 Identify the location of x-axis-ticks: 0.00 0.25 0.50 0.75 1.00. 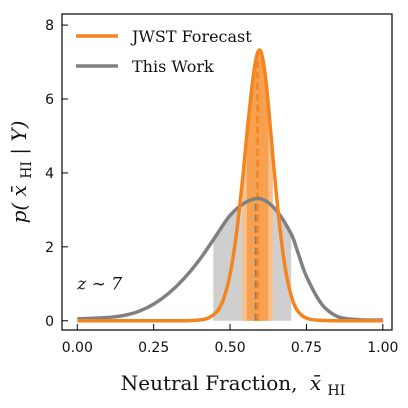
(230, 340).